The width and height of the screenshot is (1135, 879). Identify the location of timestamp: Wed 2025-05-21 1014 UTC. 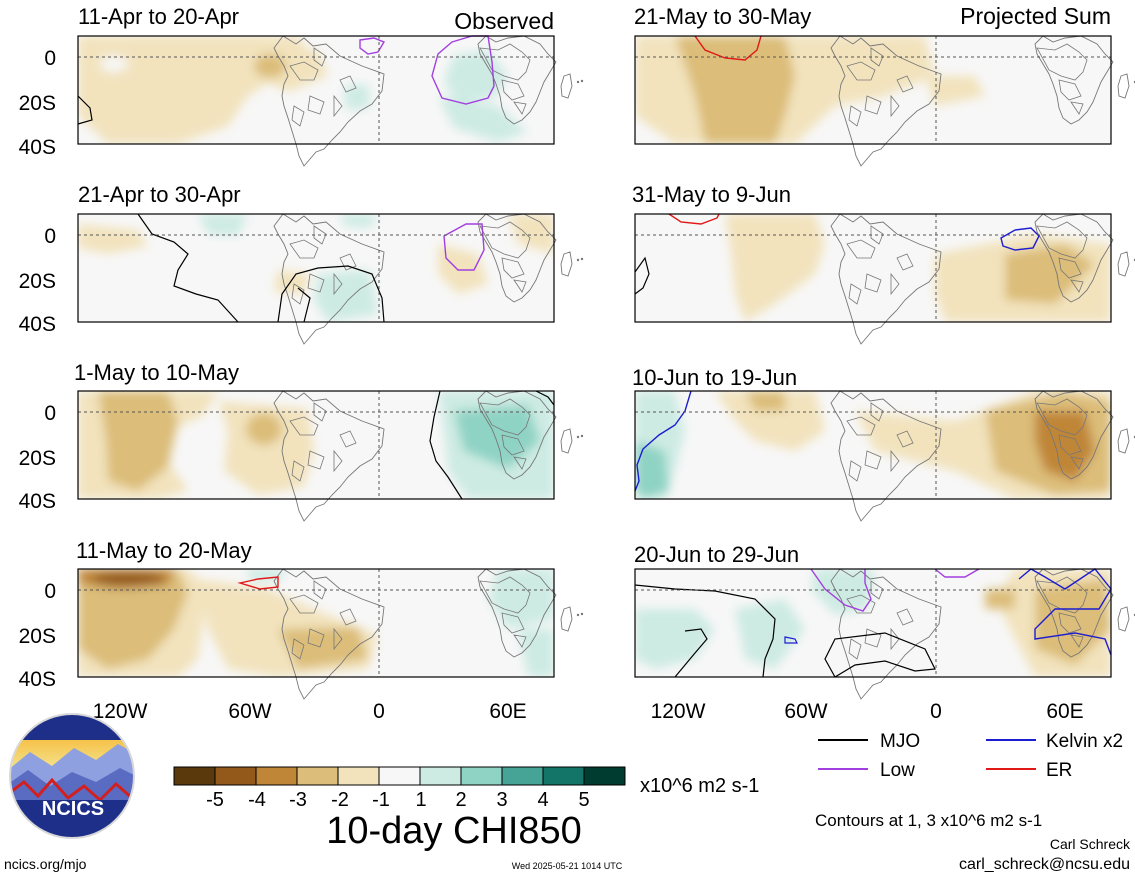
(567, 866).